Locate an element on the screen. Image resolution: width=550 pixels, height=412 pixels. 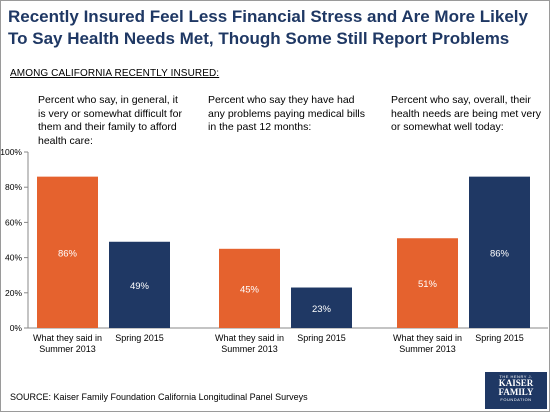
bar-panel-2-spring-2015 is located at coordinates (321, 307).